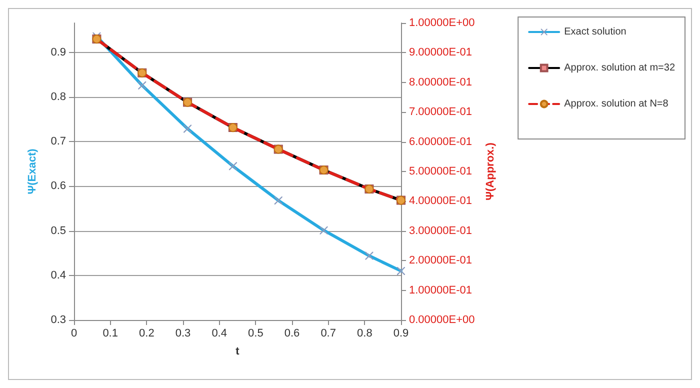  I want to click on y-tick-label: 0.9, so click(58, 52).